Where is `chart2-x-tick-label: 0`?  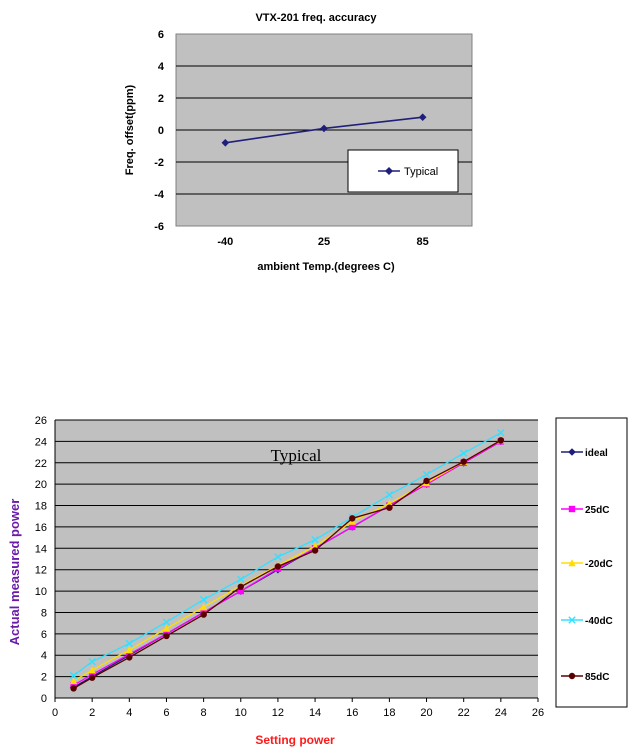 chart2-x-tick-label: 0 is located at coordinates (55, 713).